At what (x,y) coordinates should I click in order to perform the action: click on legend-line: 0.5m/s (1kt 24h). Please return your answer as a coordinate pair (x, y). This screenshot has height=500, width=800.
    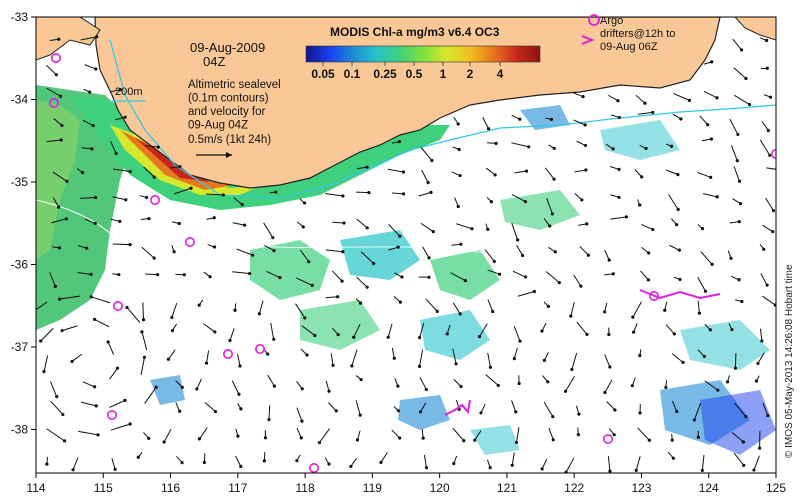
    Looking at the image, I should click on (229, 140).